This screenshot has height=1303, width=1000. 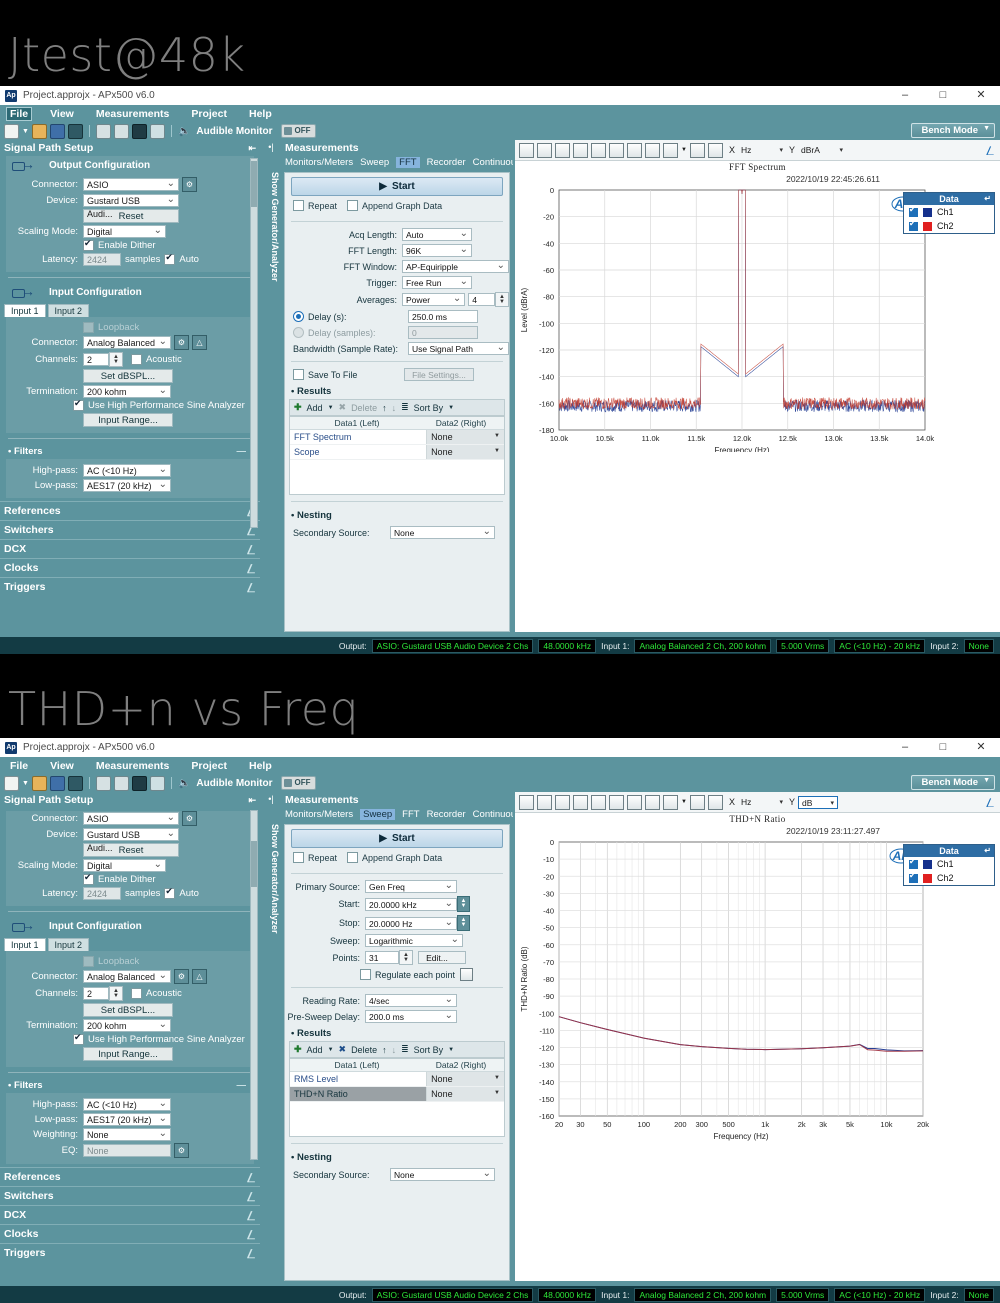 What do you see at coordinates (949, 864) in the screenshot?
I see `legend-item-ch1: Ch1` at bounding box center [949, 864].